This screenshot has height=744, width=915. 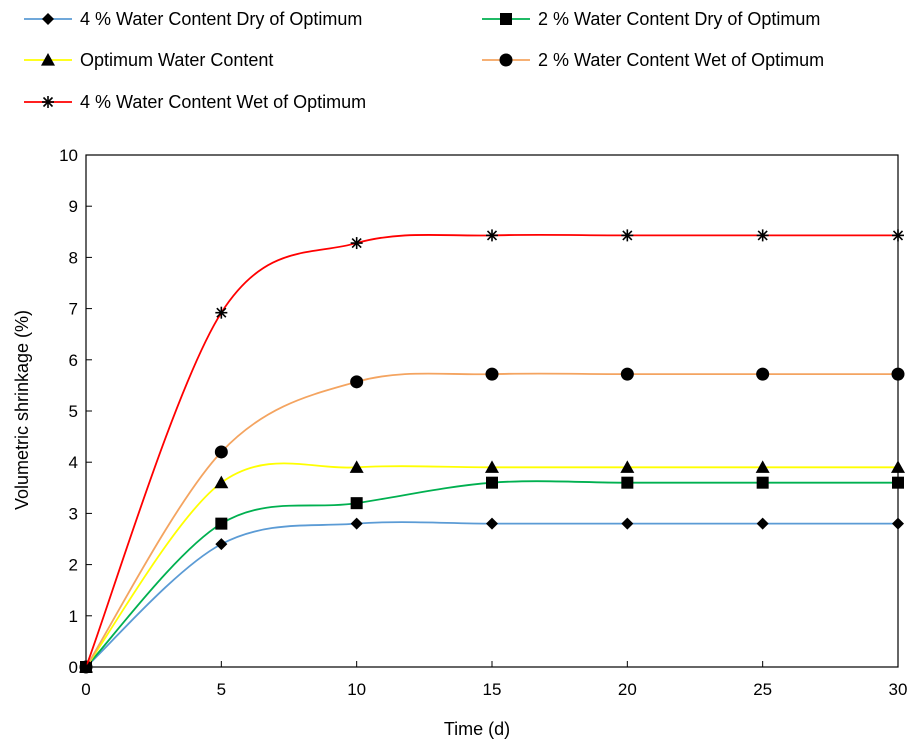 I want to click on x-tick-label: 10, so click(x=356, y=689).